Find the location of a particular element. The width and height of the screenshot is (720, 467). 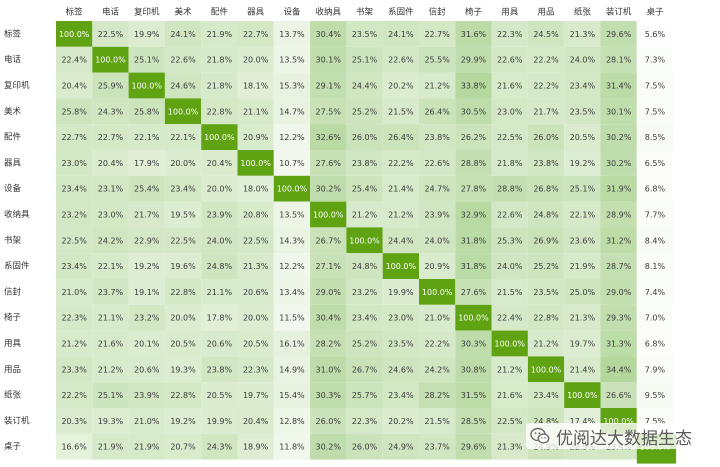

cell-value-label: 29.0% is located at coordinates (619, 292).